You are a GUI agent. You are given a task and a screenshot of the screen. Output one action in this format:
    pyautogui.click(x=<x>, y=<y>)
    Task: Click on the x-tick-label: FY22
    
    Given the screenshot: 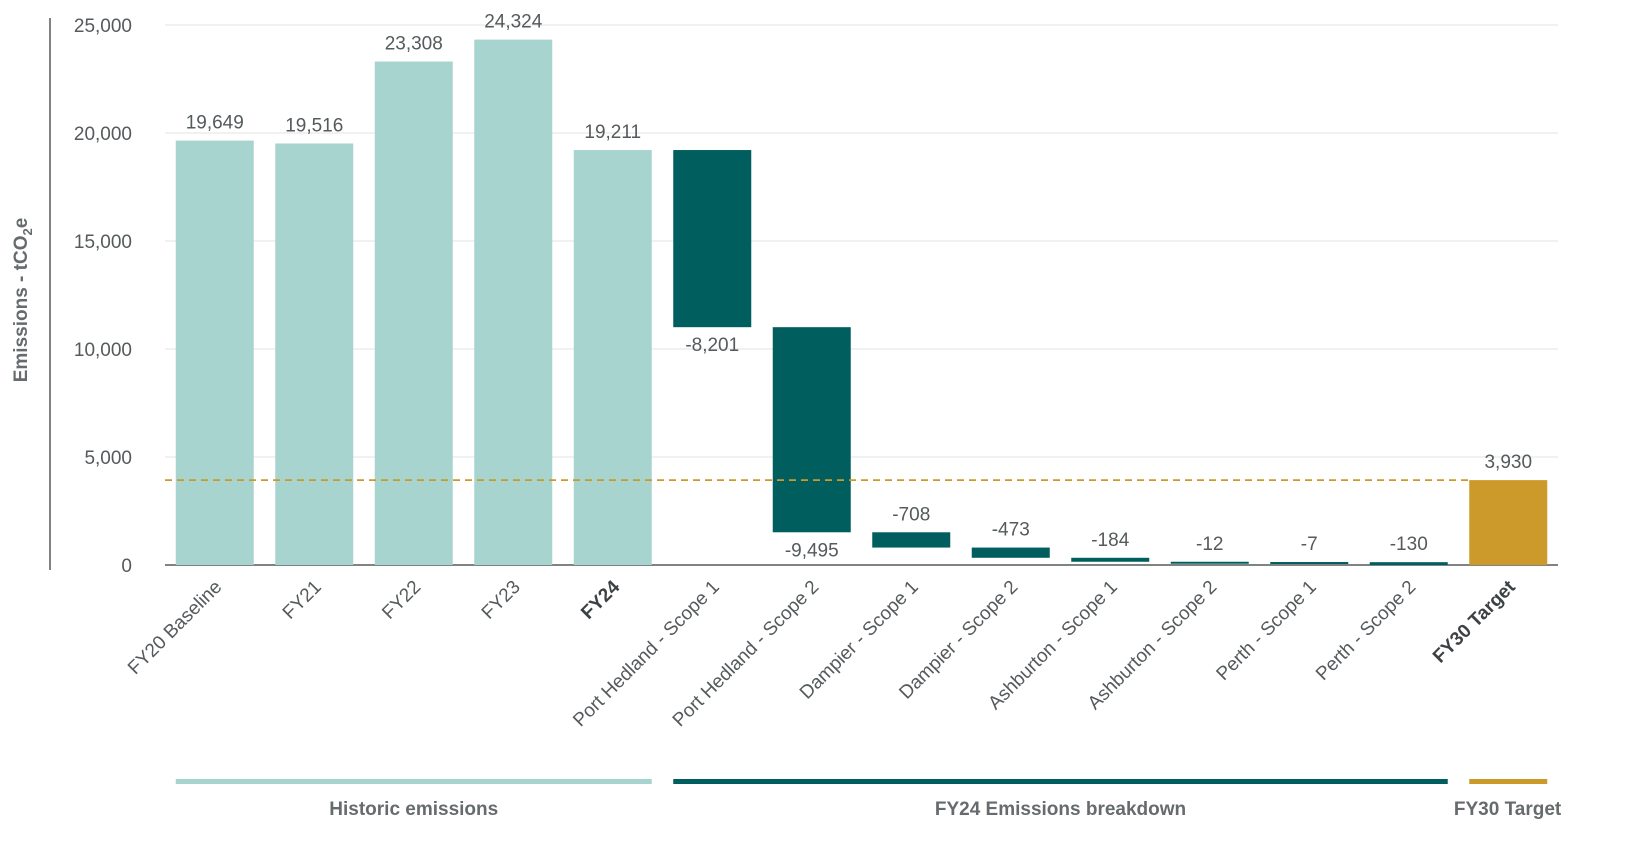 What is the action you would take?
    pyautogui.click(x=401, y=600)
    